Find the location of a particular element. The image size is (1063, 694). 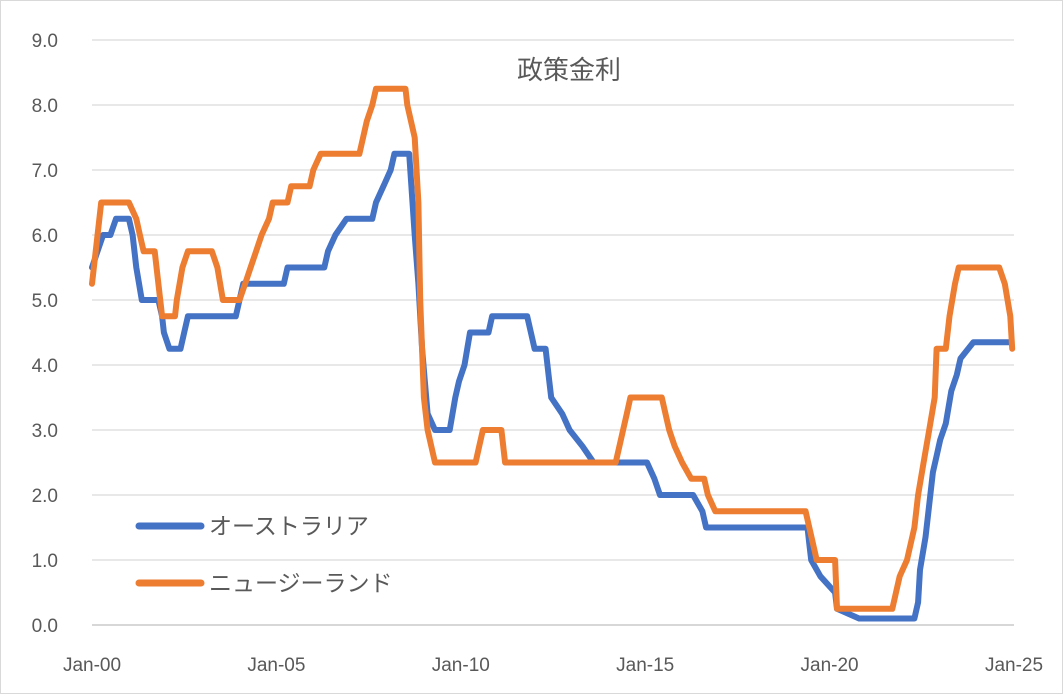

y-tick-label: 7.0 is located at coordinates (45, 171).